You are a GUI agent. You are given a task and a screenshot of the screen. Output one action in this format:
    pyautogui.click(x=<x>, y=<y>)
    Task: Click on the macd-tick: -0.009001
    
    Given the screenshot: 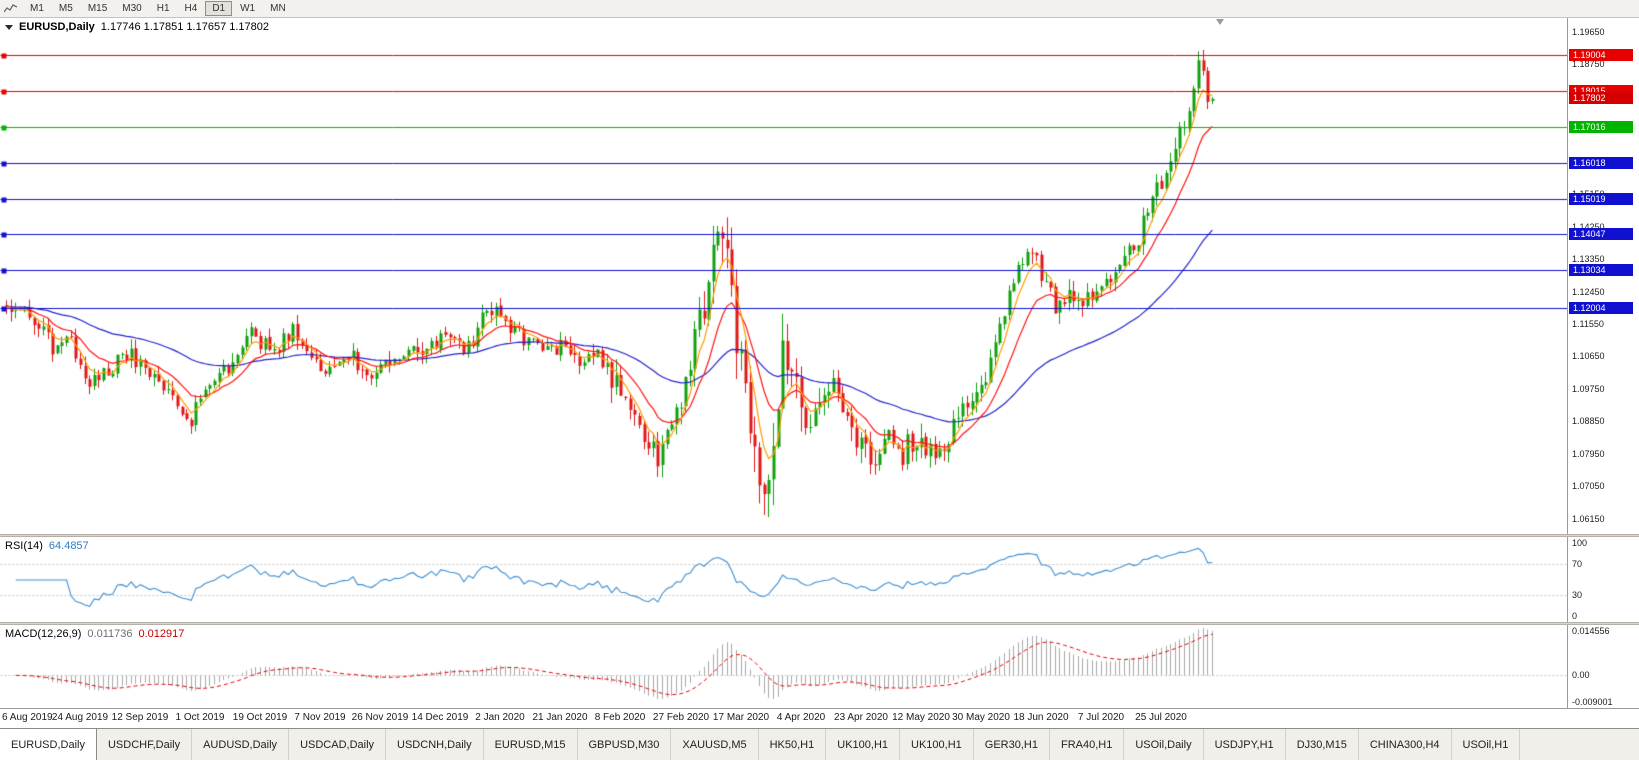 What is the action you would take?
    pyautogui.click(x=1592, y=702)
    